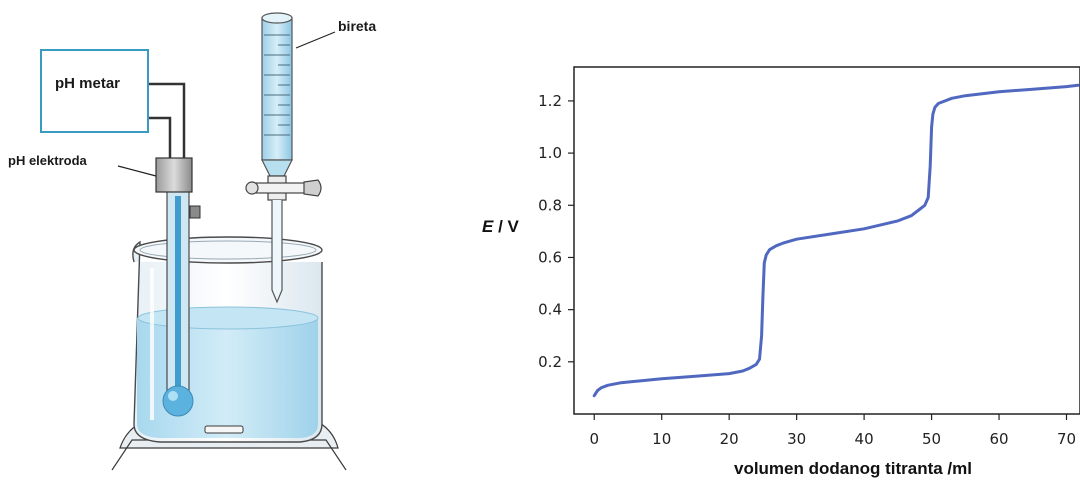  I want to click on y-axis-unit: / V, so click(506, 226).